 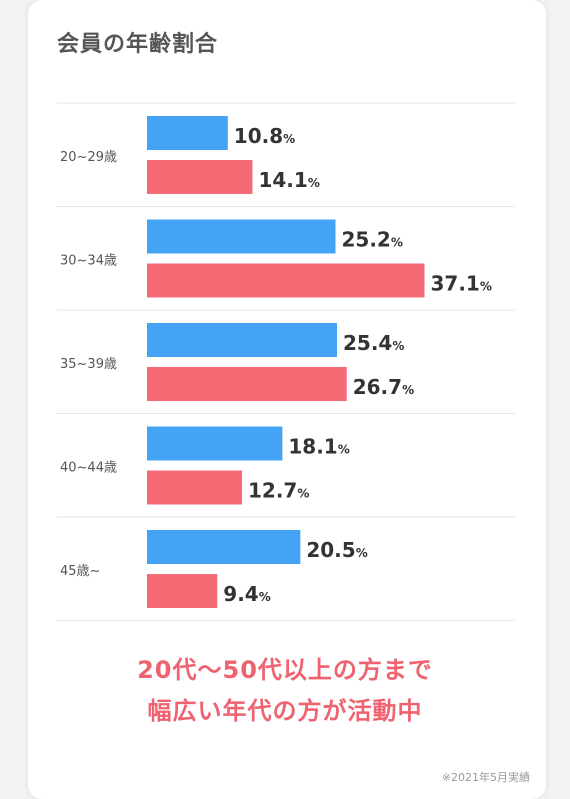 I want to click on data-label: 20.5%, so click(x=336, y=550).